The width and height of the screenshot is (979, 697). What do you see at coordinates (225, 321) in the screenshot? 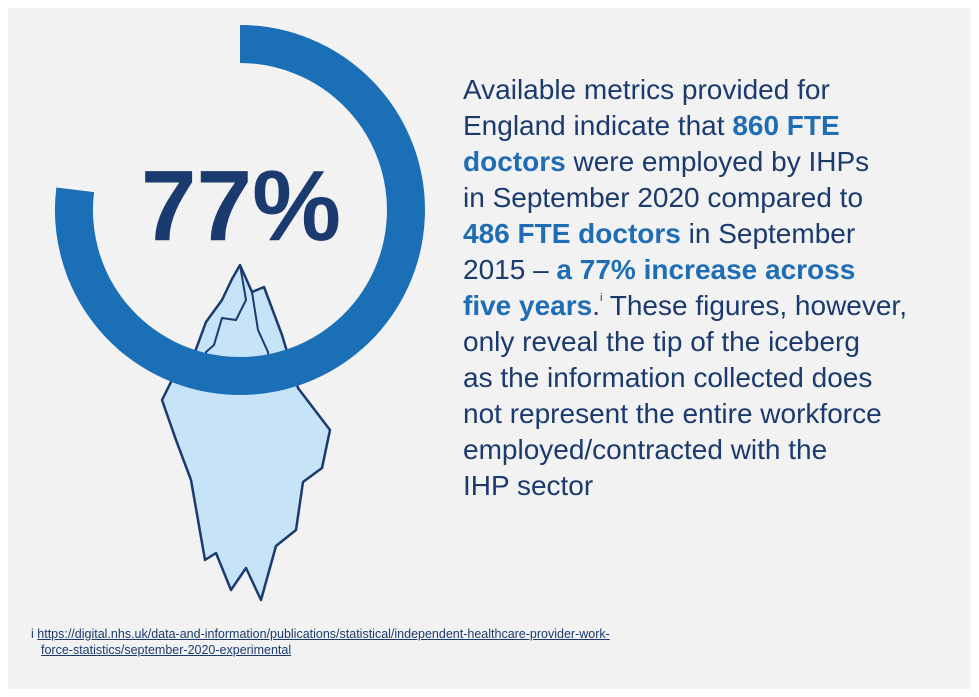
I see `iceberg-line` at bounding box center [225, 321].